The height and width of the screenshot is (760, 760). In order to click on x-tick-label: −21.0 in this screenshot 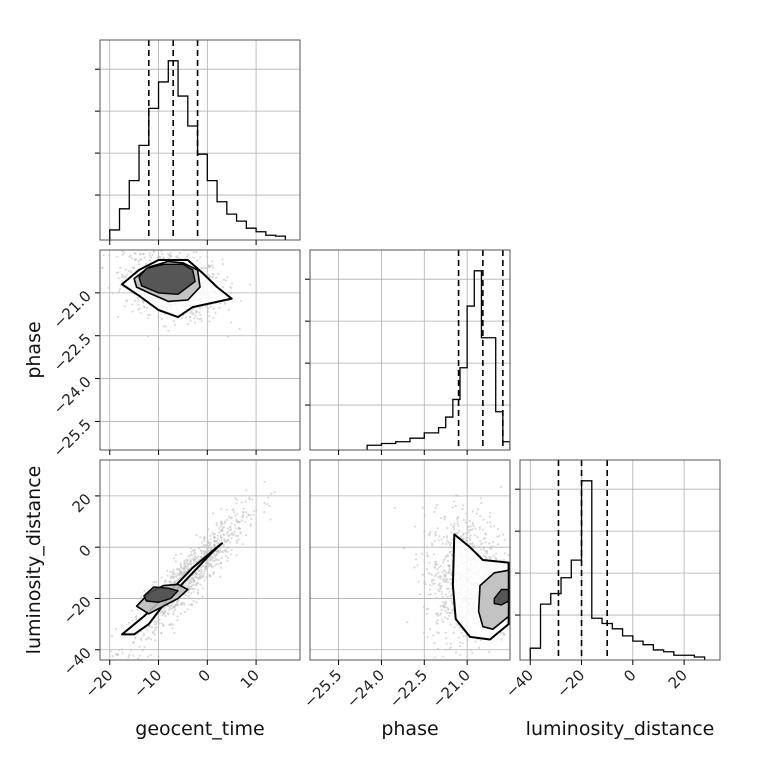, I will do `click(451, 688)`.